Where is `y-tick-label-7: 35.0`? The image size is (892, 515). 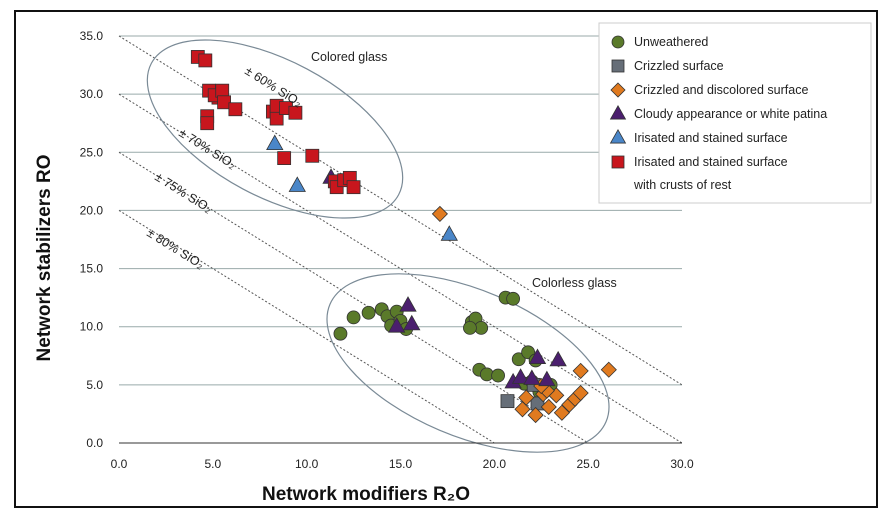
y-tick-label-7: 35.0 is located at coordinates (92, 36).